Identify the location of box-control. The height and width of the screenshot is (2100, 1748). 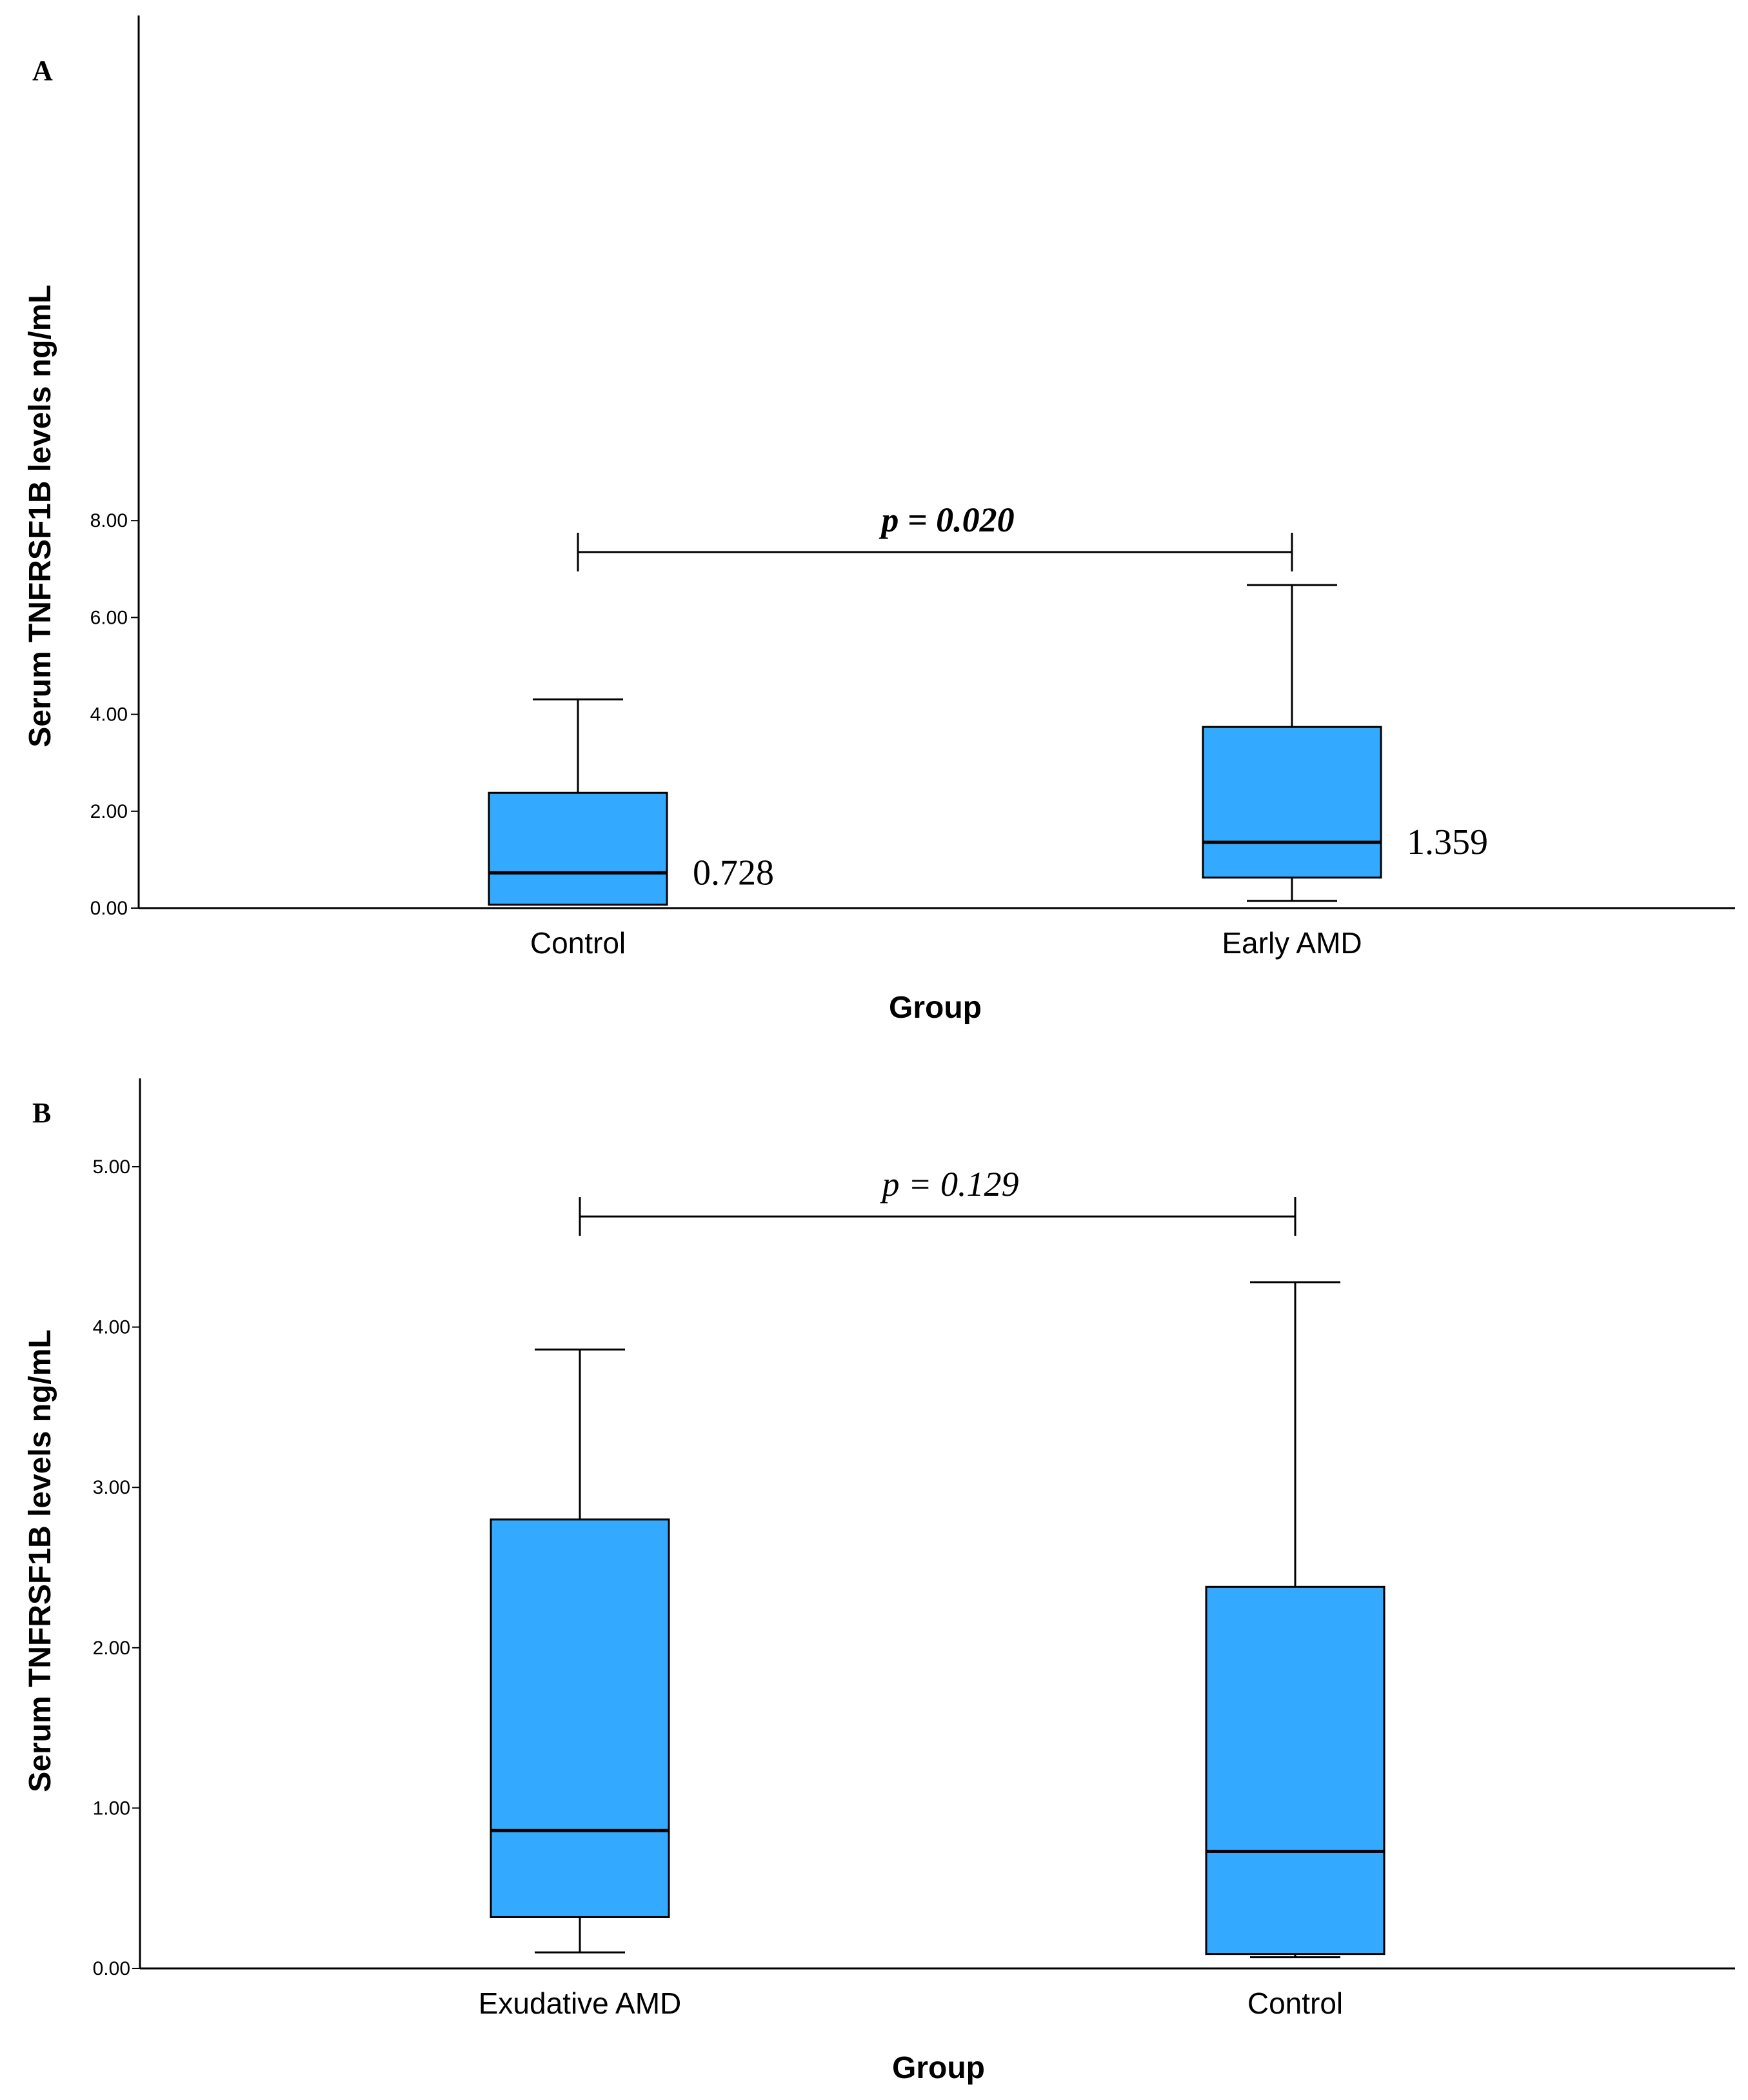
(1295, 1620).